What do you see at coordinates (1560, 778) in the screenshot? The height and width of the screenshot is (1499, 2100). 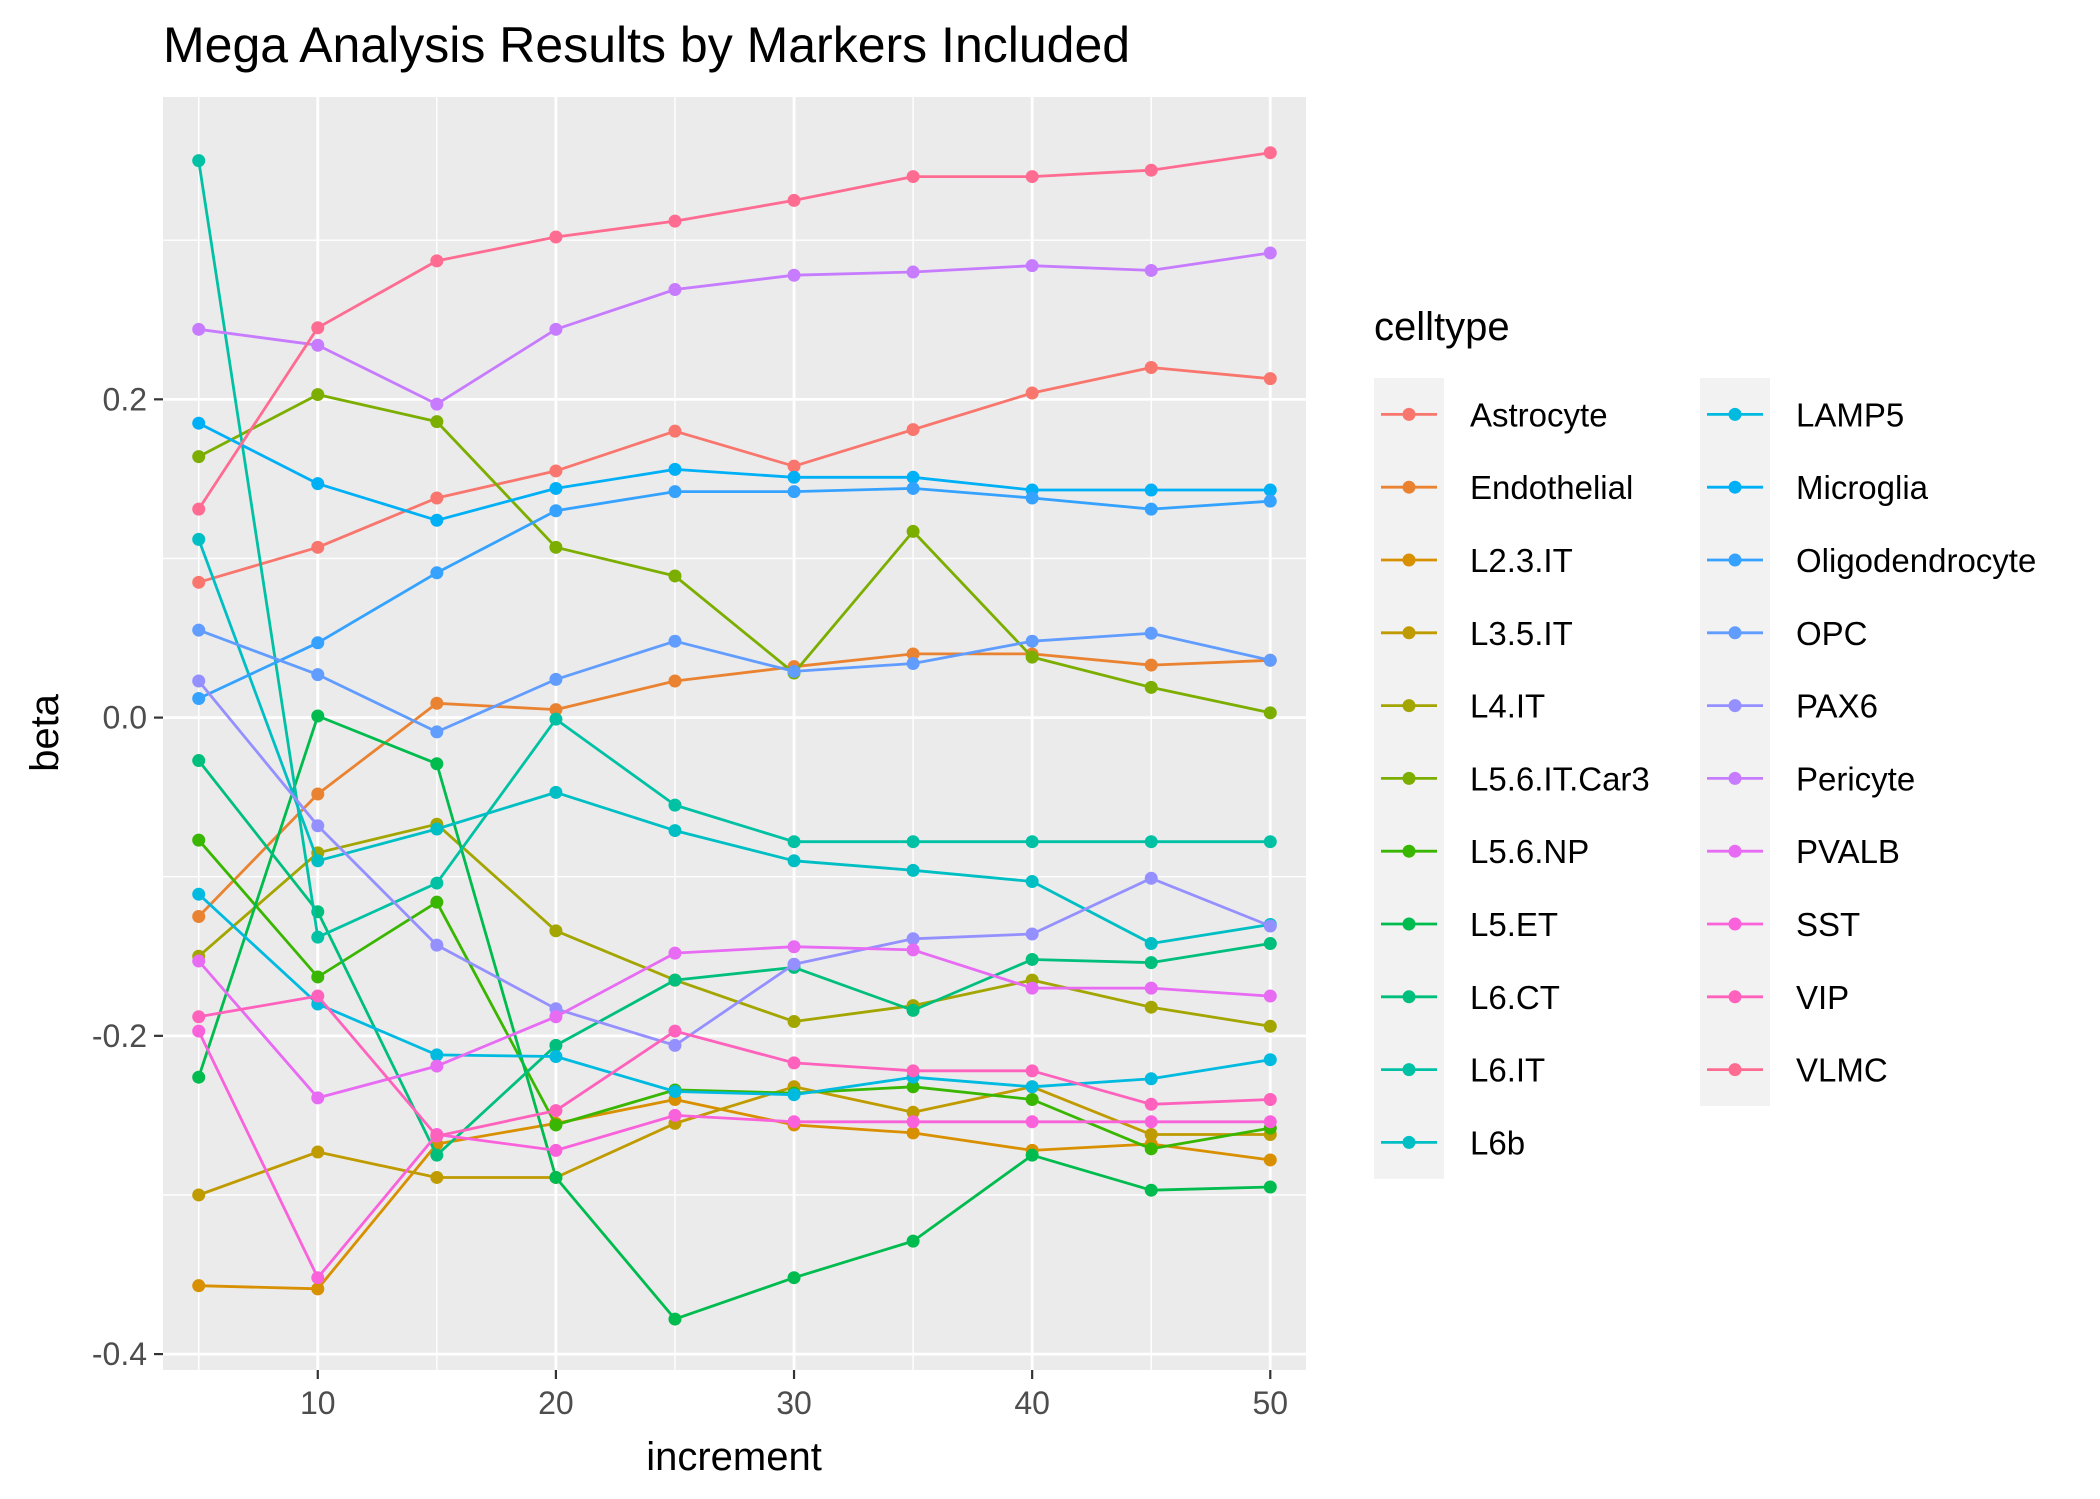 I see `legend-label: L5.6.IT.Car3` at bounding box center [1560, 778].